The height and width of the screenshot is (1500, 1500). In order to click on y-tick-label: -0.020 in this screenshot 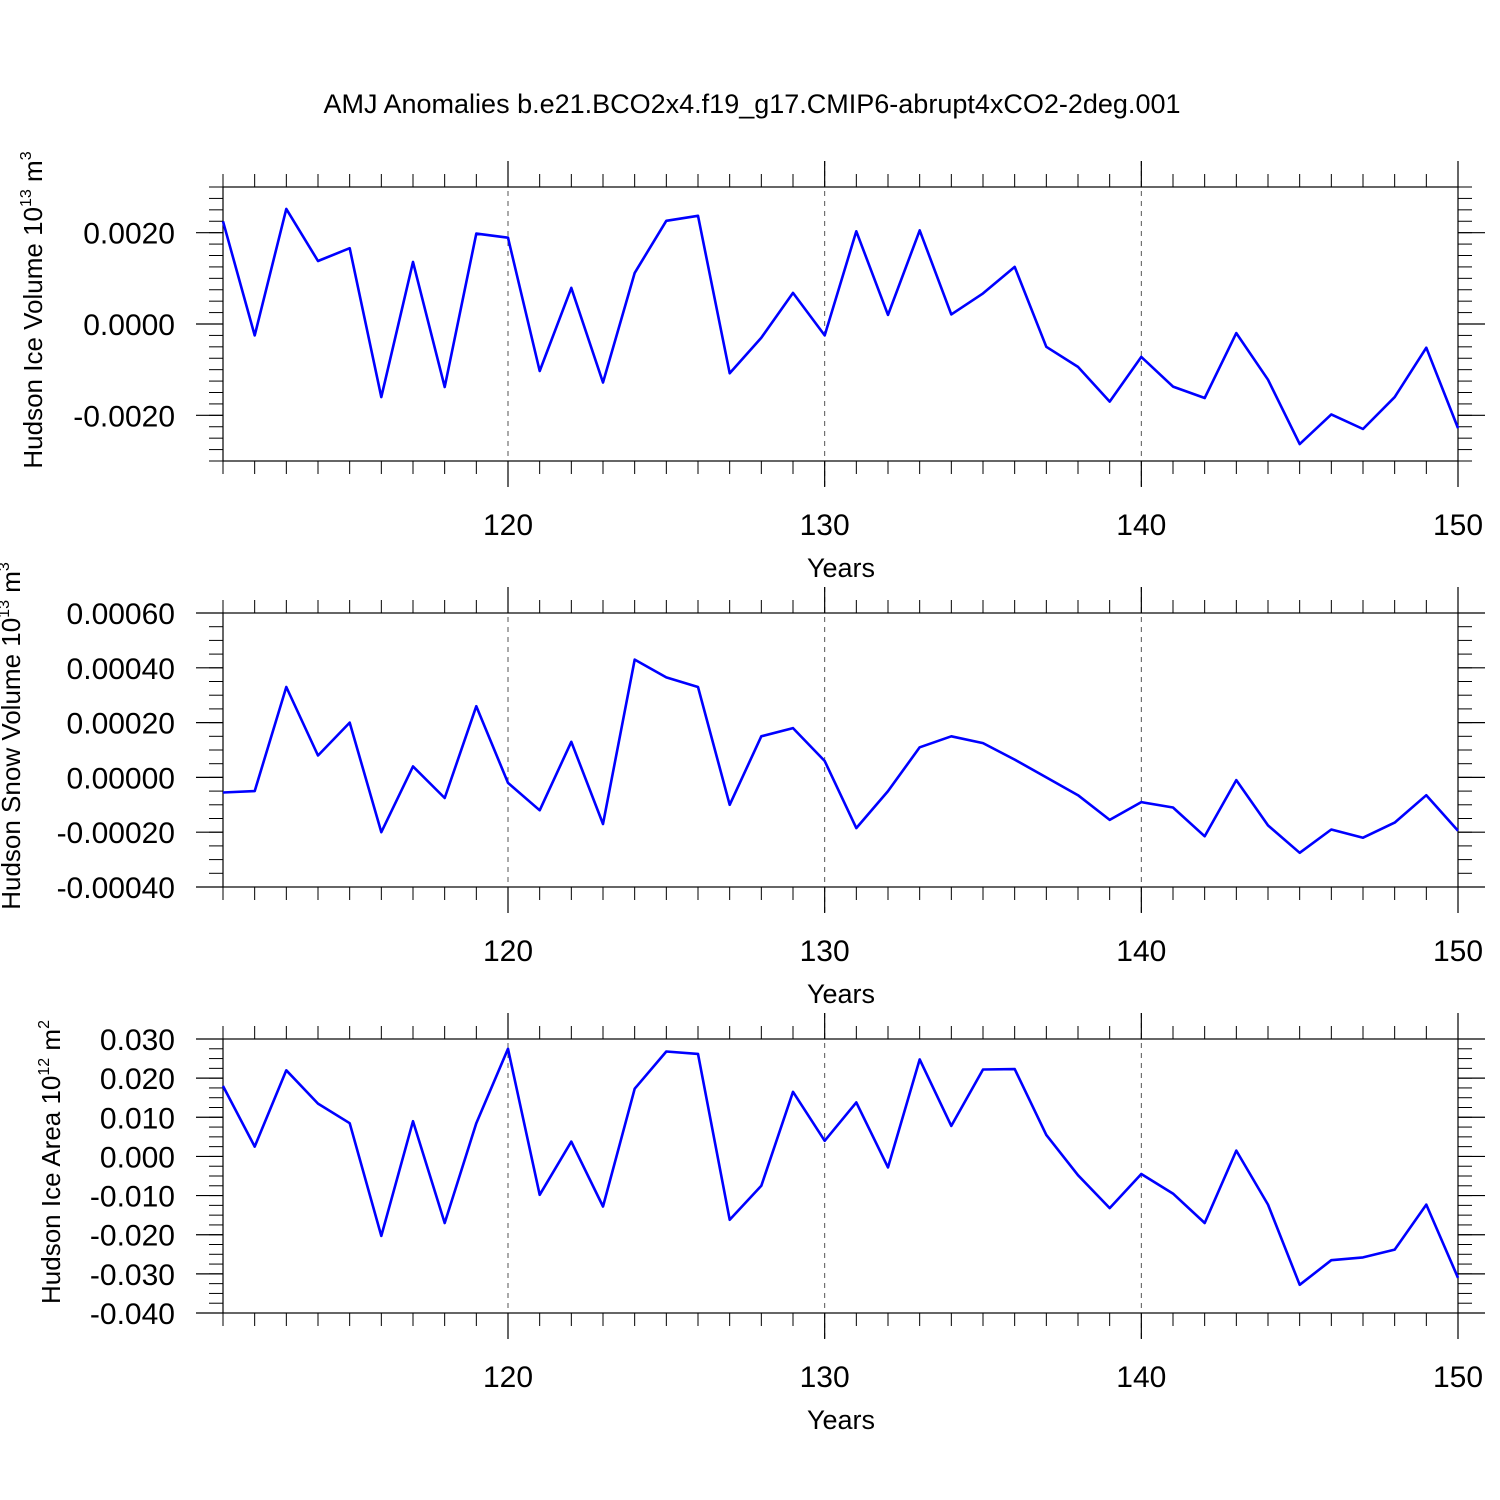, I will do `click(132, 1236)`.